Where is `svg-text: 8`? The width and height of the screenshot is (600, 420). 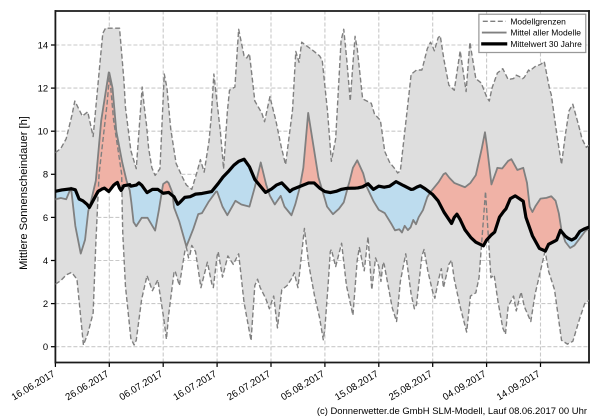
svg-text: 8 is located at coordinates (45, 175).